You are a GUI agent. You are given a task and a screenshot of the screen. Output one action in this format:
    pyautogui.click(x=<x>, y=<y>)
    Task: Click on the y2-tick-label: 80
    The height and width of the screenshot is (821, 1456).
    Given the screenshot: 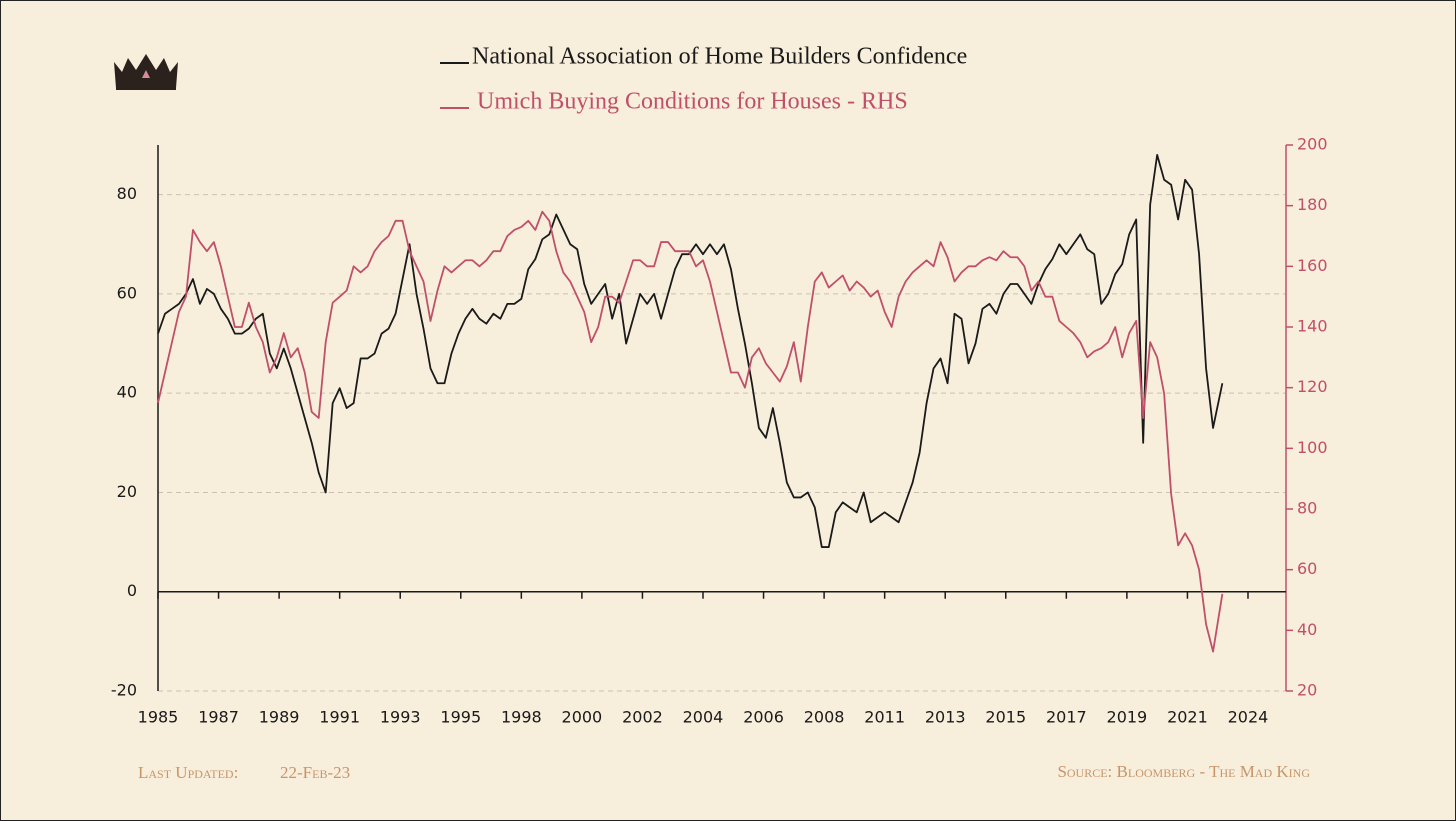 What is the action you would take?
    pyautogui.click(x=1307, y=508)
    